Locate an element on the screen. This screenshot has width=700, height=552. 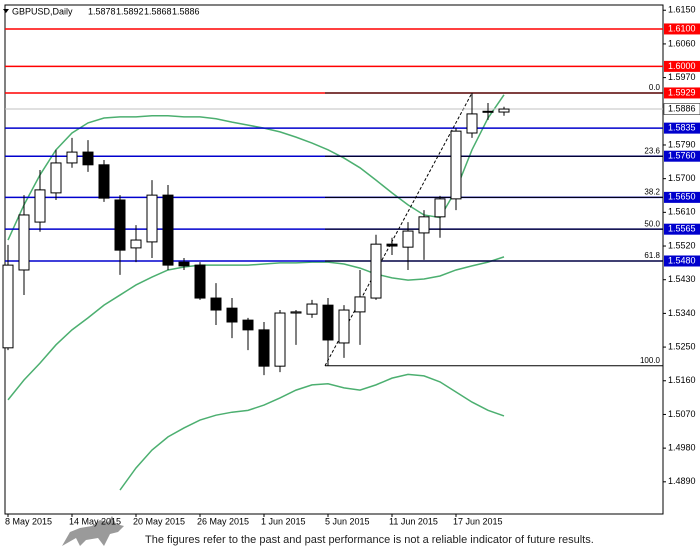
fib-label: 61.8 is located at coordinates (652, 255).